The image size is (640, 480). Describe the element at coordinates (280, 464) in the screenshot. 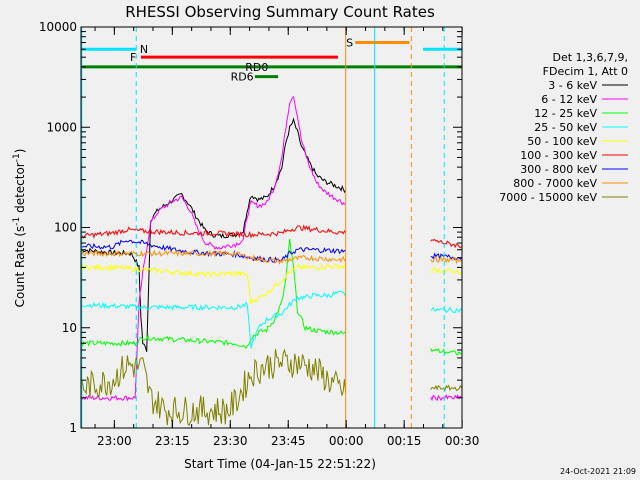

I see `x-axis-label: Start Time (04-Jan-15 22:51:22)` at that location.